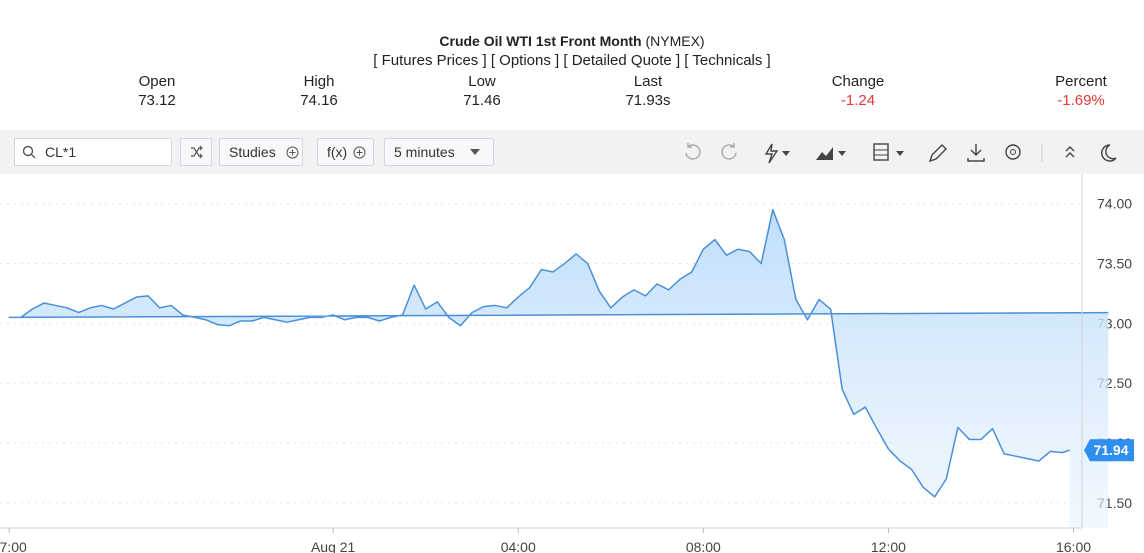 This screenshot has width=1144, height=553. Describe the element at coordinates (729, 151) in the screenshot. I see `redo` at that location.